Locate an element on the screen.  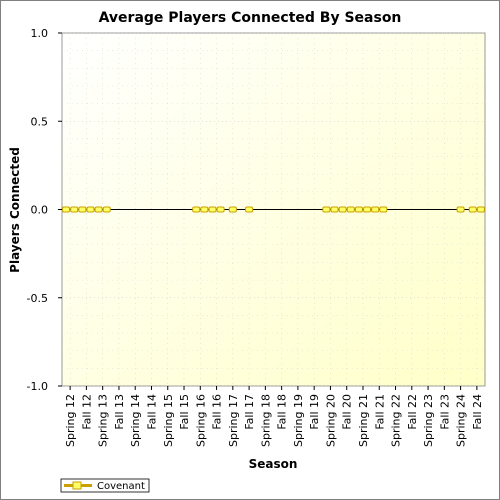
y-axis-title: Players Connected is located at coordinates (15, 210).